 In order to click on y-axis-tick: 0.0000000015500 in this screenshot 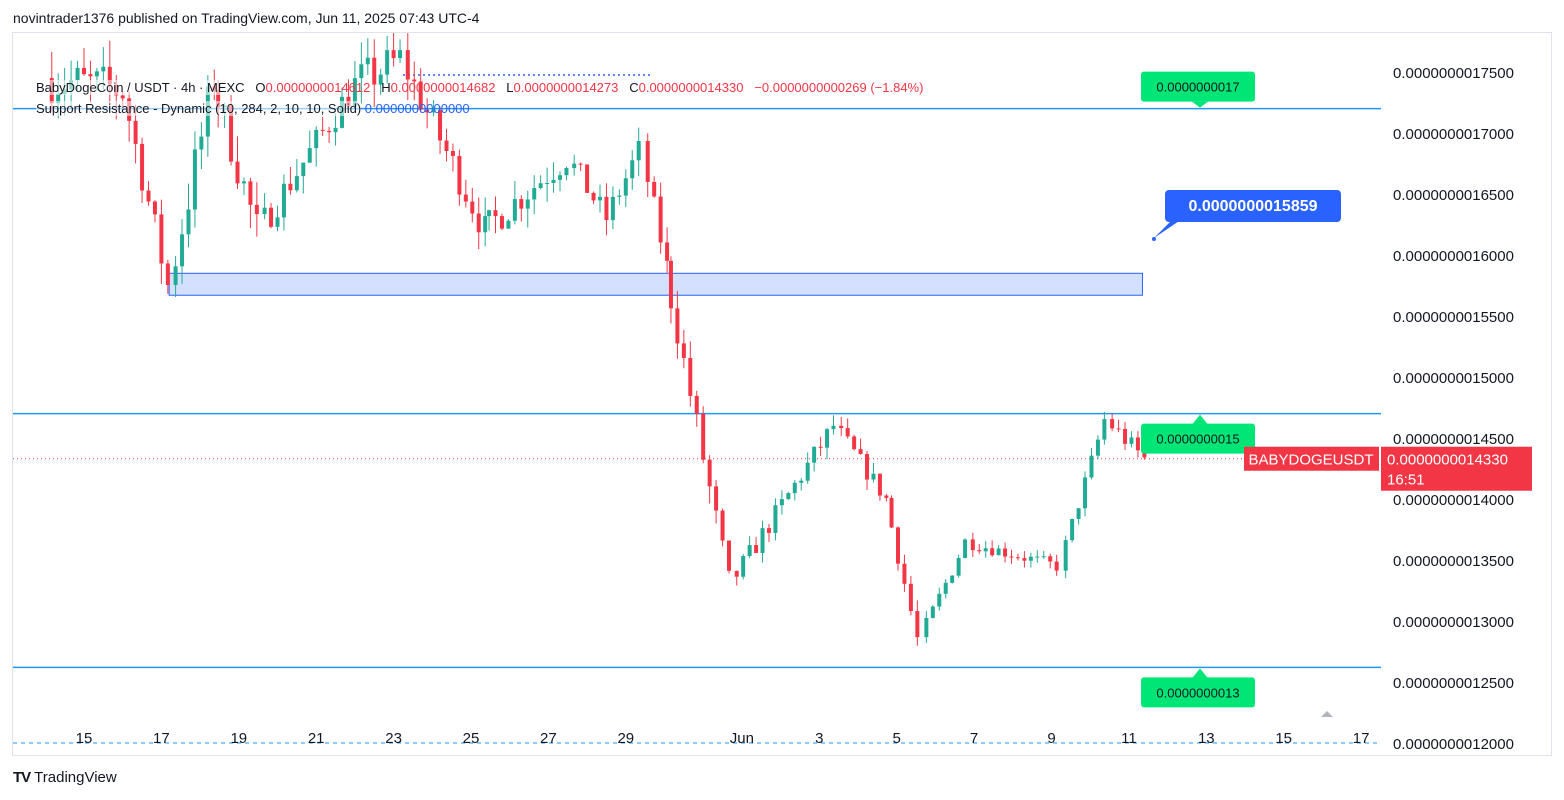, I will do `click(1453, 317)`.